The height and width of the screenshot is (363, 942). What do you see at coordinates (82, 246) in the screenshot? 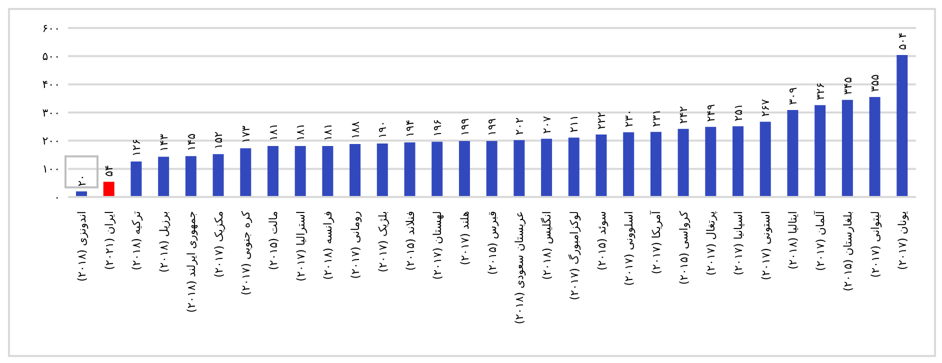
I see `x-tick-label: اندونزی (۲۰۱۸)` at bounding box center [82, 246].